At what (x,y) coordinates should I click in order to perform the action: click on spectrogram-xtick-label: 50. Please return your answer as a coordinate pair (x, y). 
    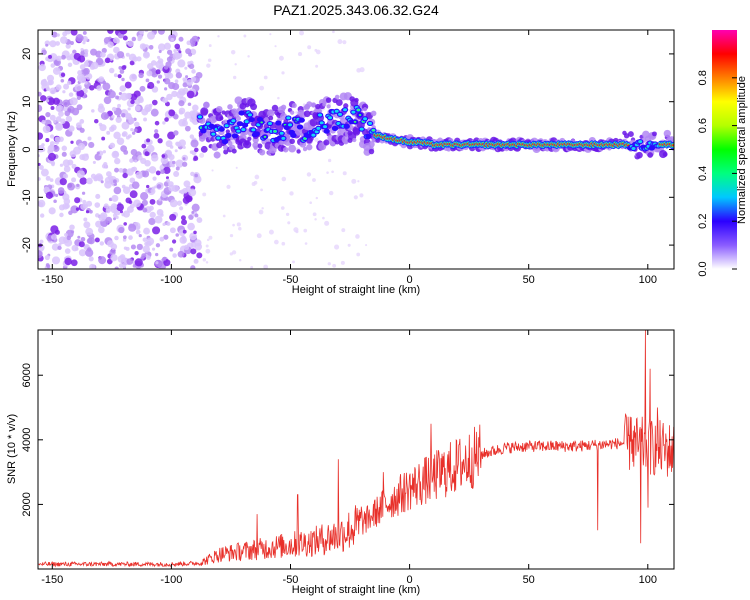
    Looking at the image, I should click on (529, 280).